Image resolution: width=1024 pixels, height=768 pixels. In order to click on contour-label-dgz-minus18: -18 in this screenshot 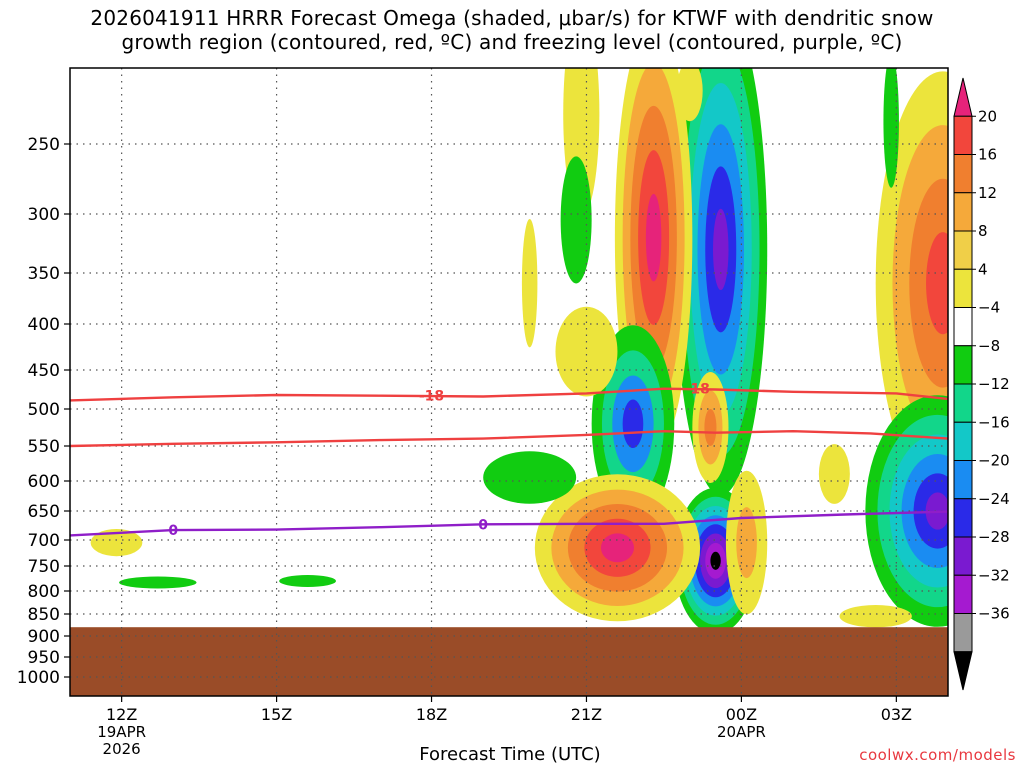, I will do `click(431, 397)`.